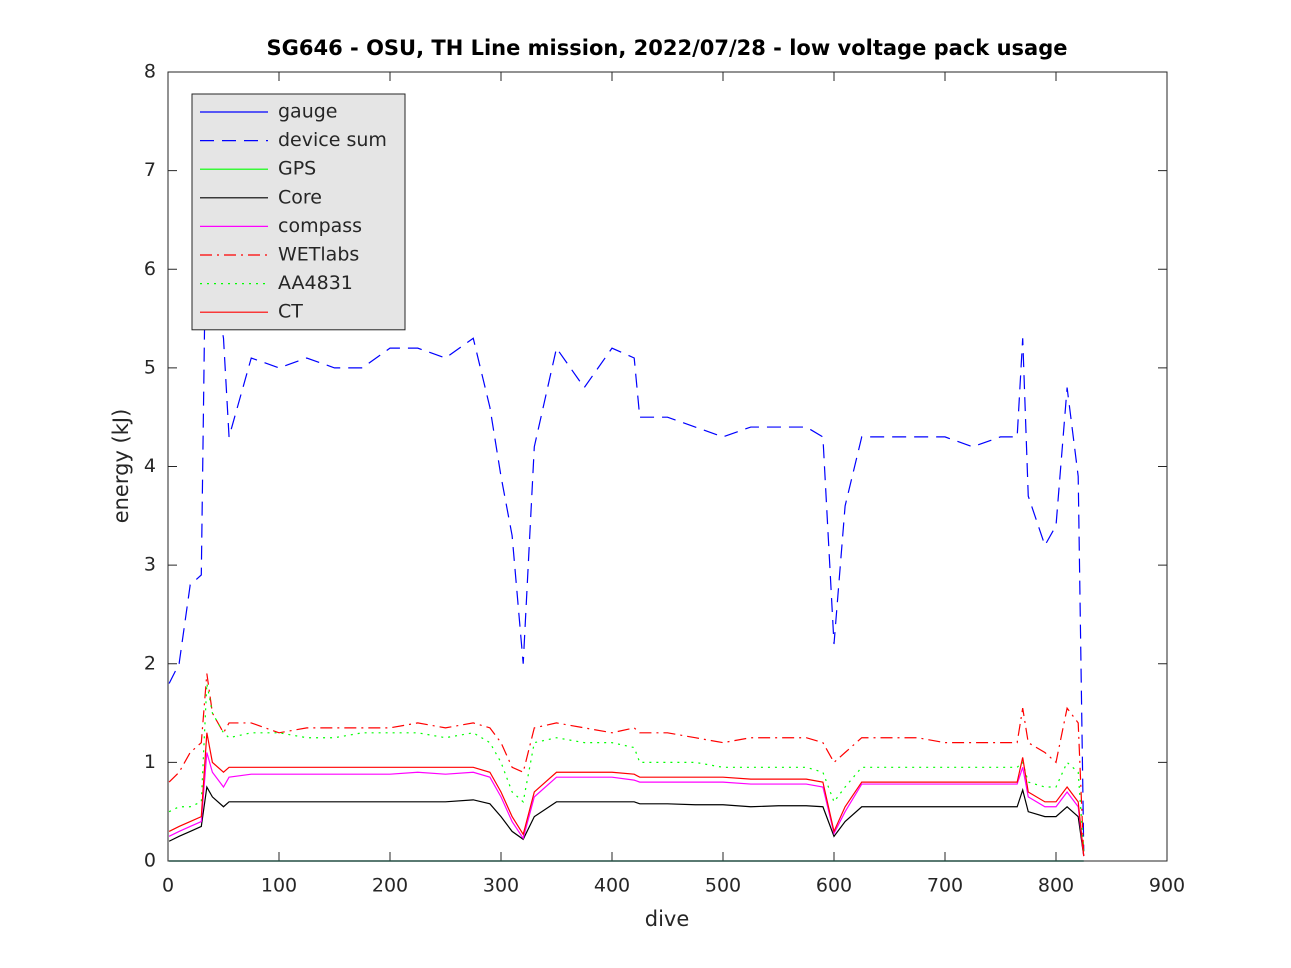 The width and height of the screenshot is (1291, 968). I want to click on y-tick-label: 5, so click(150, 367).